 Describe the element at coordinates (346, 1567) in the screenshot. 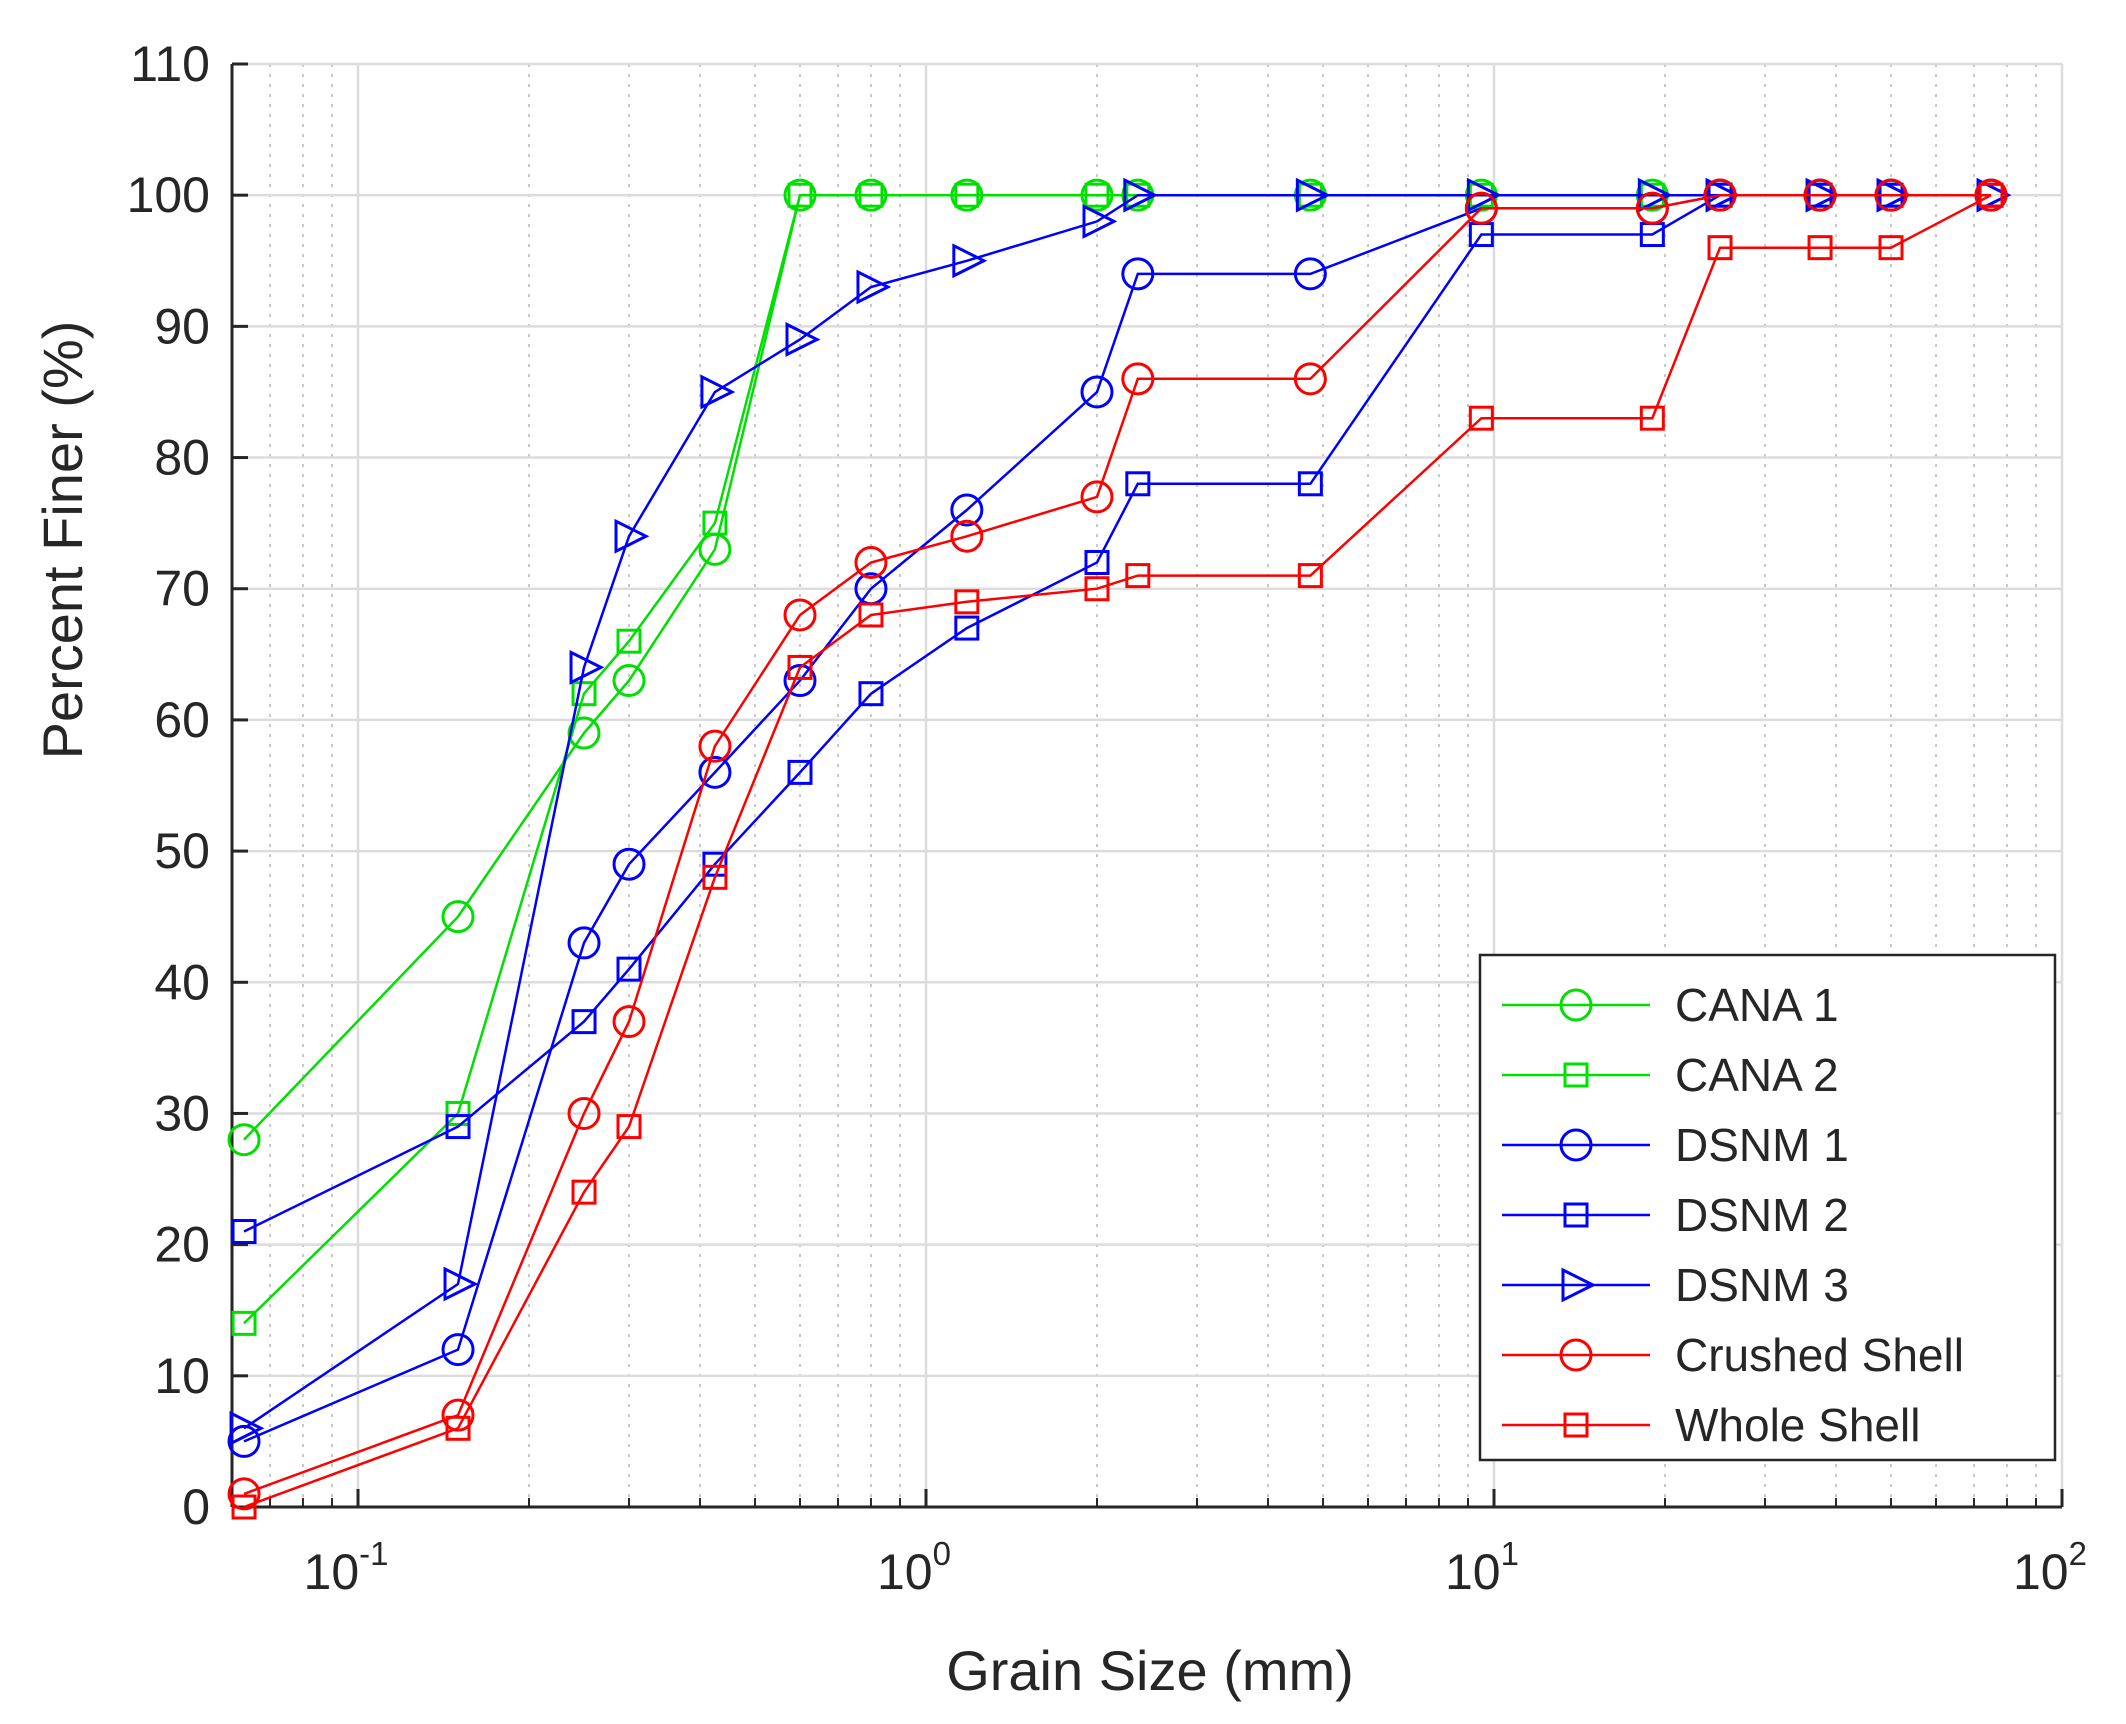

I see `x-tick-label: 10⁻¹` at that location.